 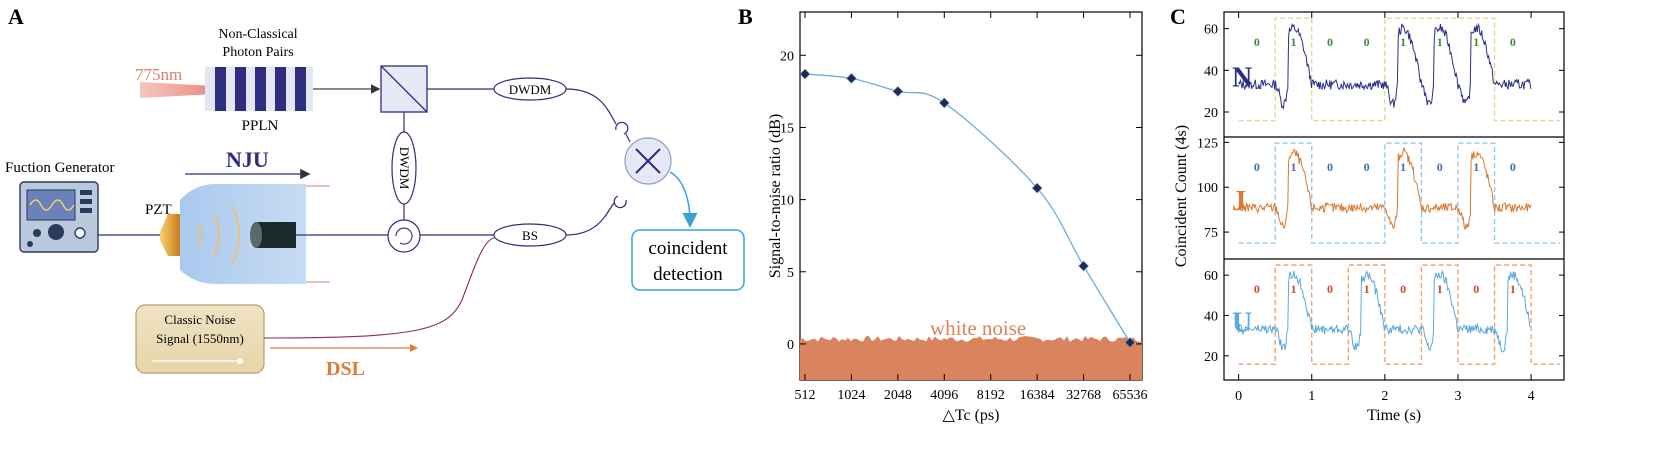 I want to click on function-generator, so click(x=59, y=217).